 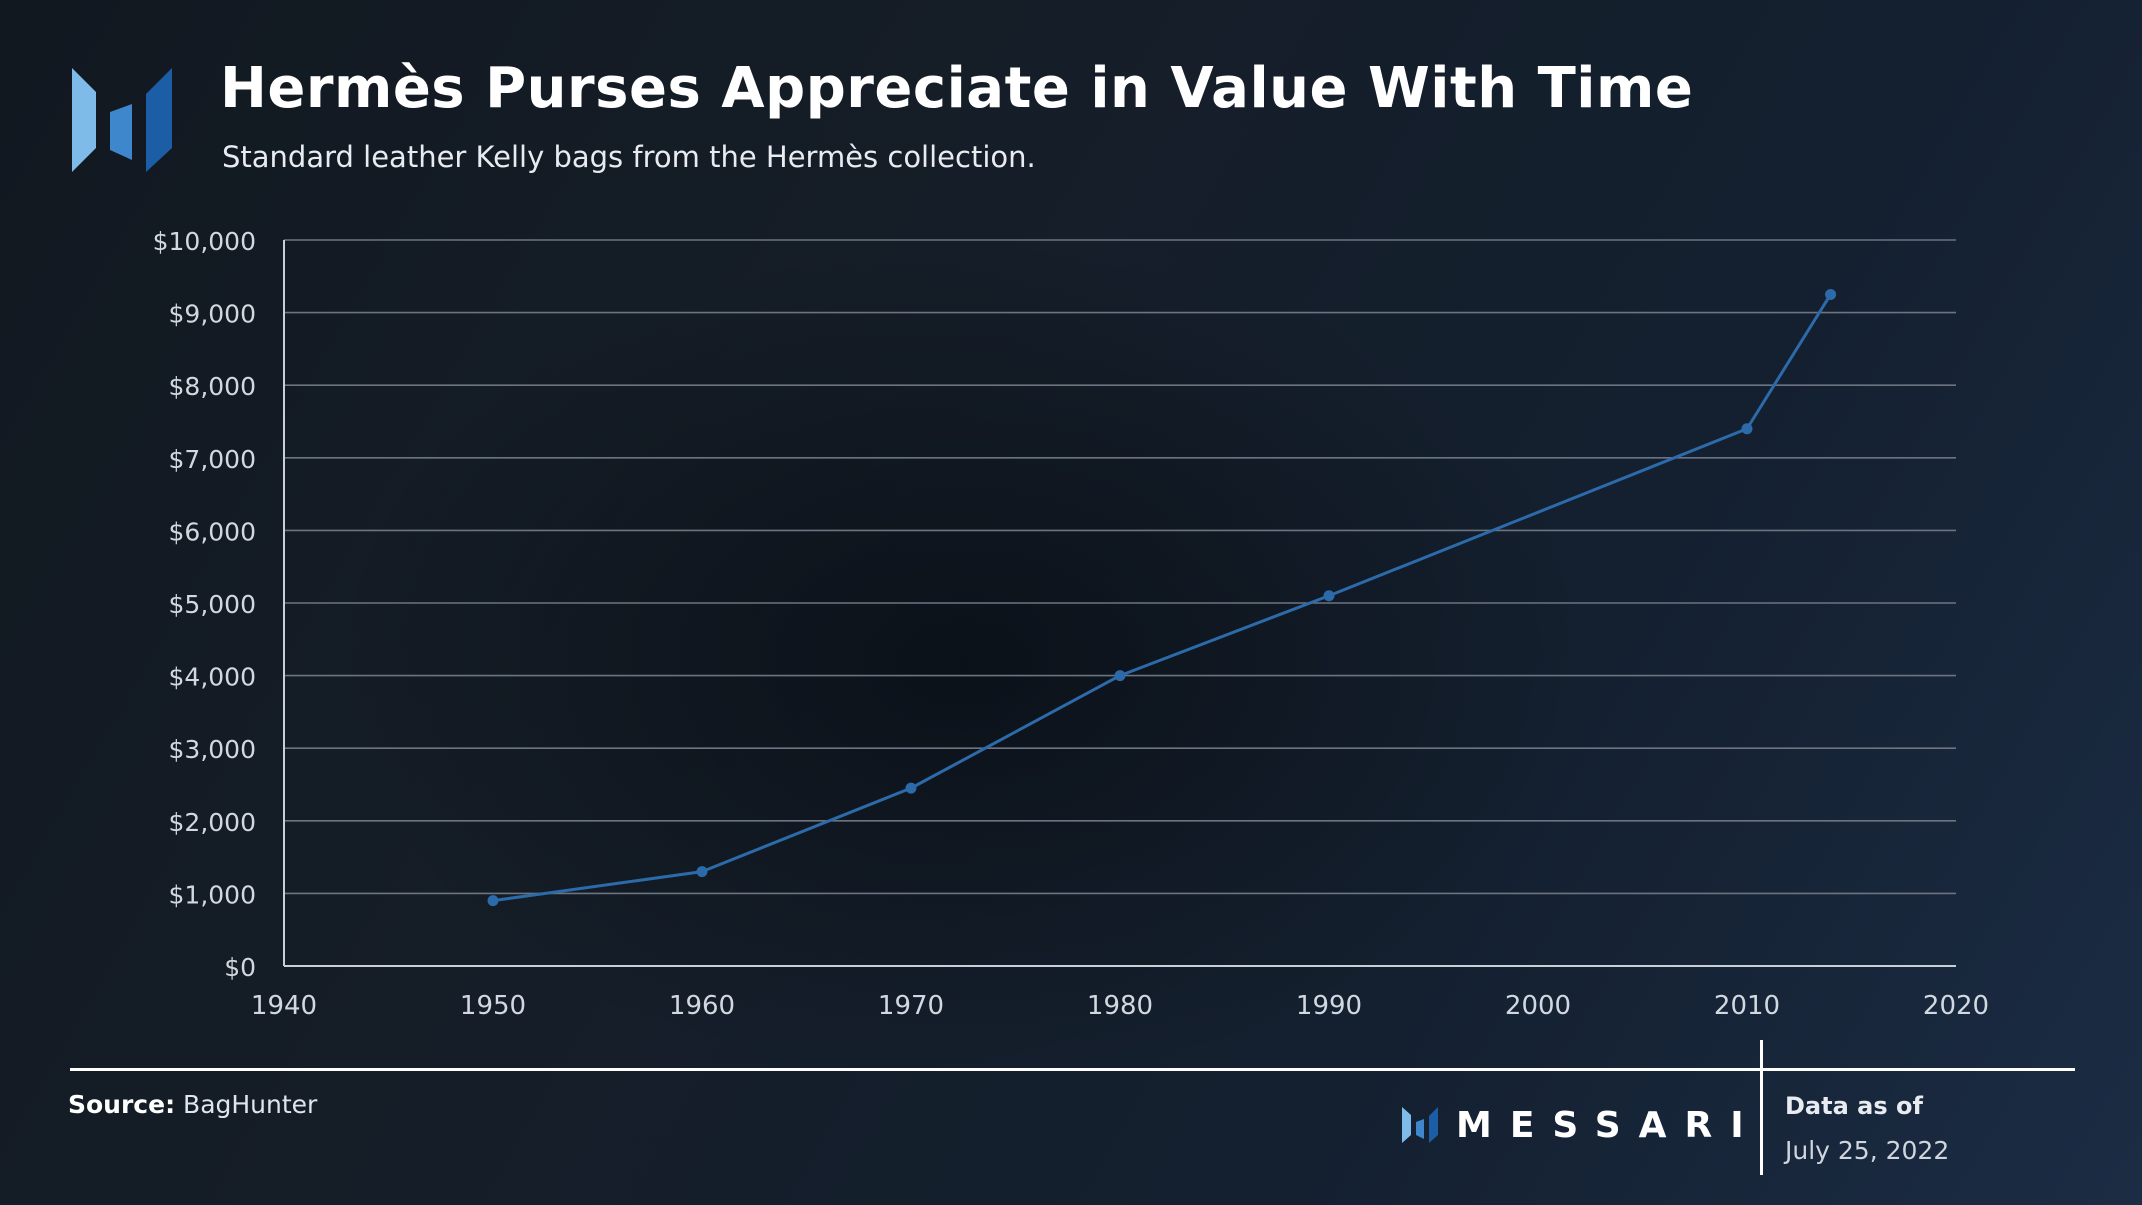 What do you see at coordinates (1072, 1069) in the screenshot?
I see `footer-divider-line` at bounding box center [1072, 1069].